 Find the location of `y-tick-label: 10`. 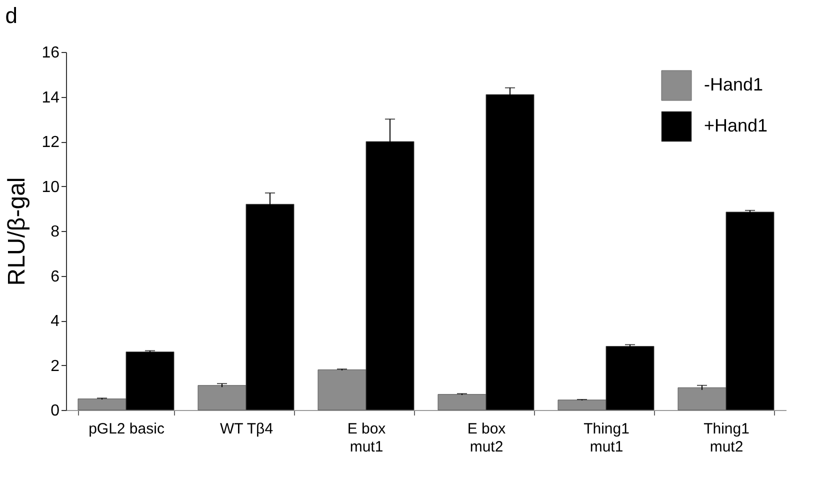

y-tick-label: 10 is located at coordinates (51, 187).